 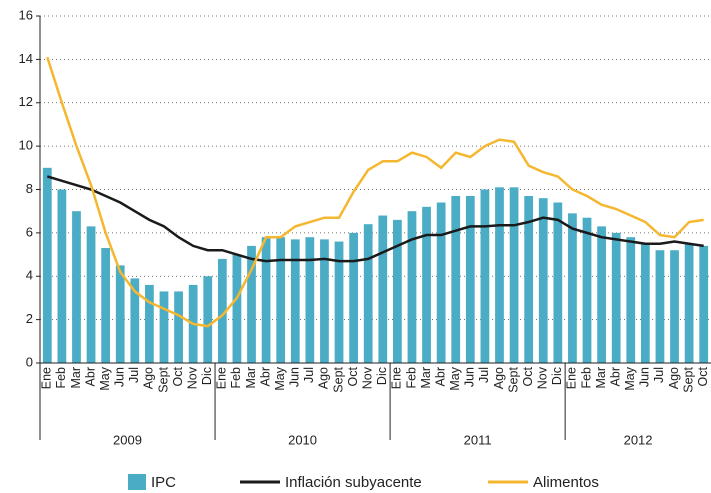 I want to click on legend-label: Inflación subyacente, so click(x=353, y=482).